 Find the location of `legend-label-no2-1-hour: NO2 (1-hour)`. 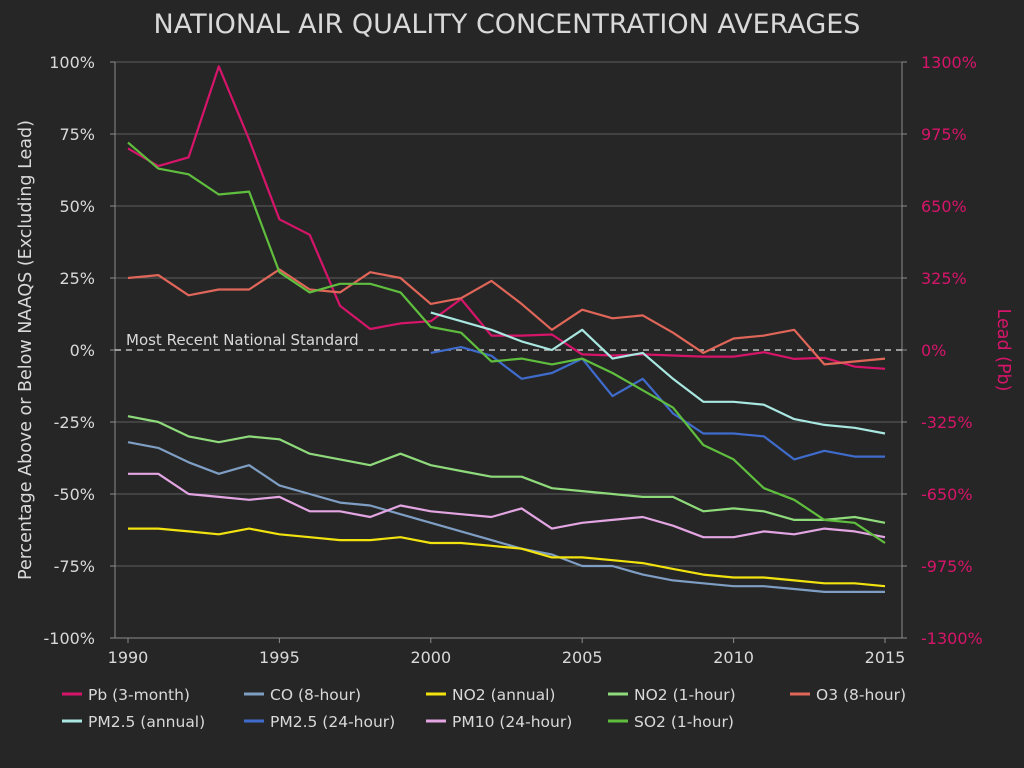

legend-label-no2-1-hour: NO2 (1-hour) is located at coordinates (685, 695).